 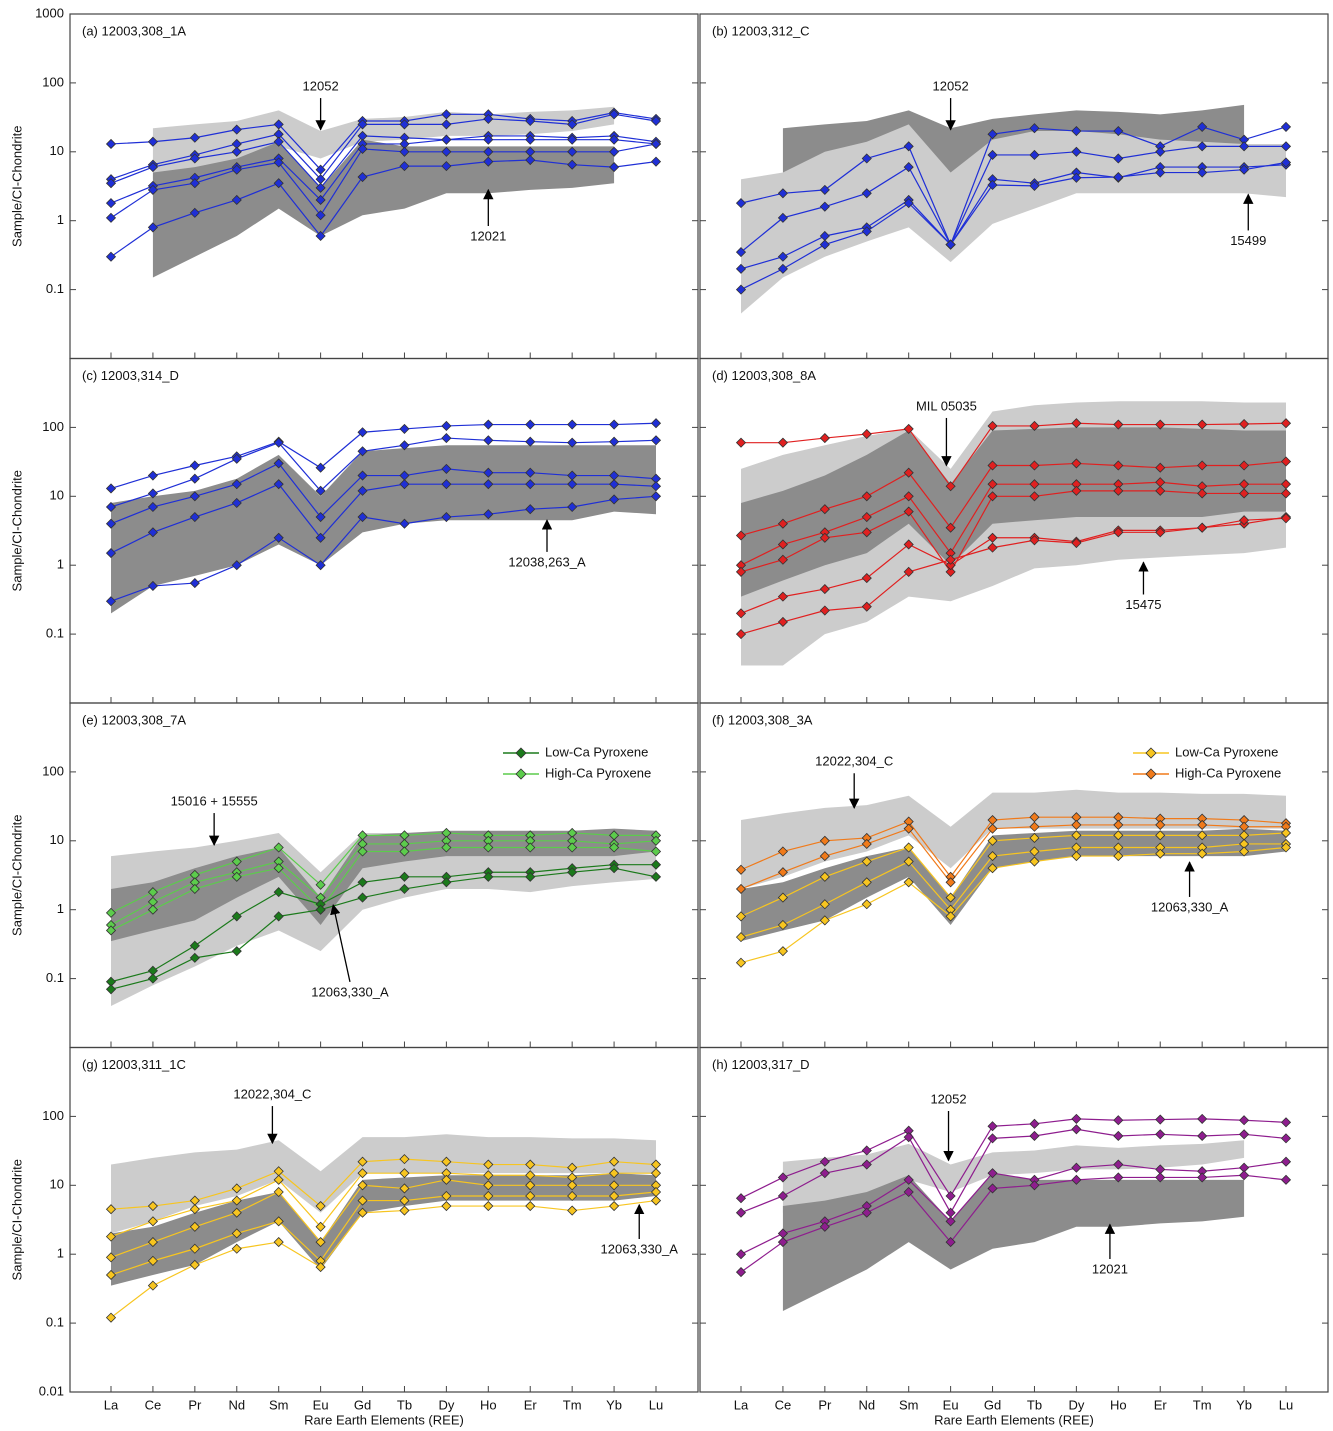 What do you see at coordinates (1151, 753) in the screenshot?
I see `legend-marker` at bounding box center [1151, 753].